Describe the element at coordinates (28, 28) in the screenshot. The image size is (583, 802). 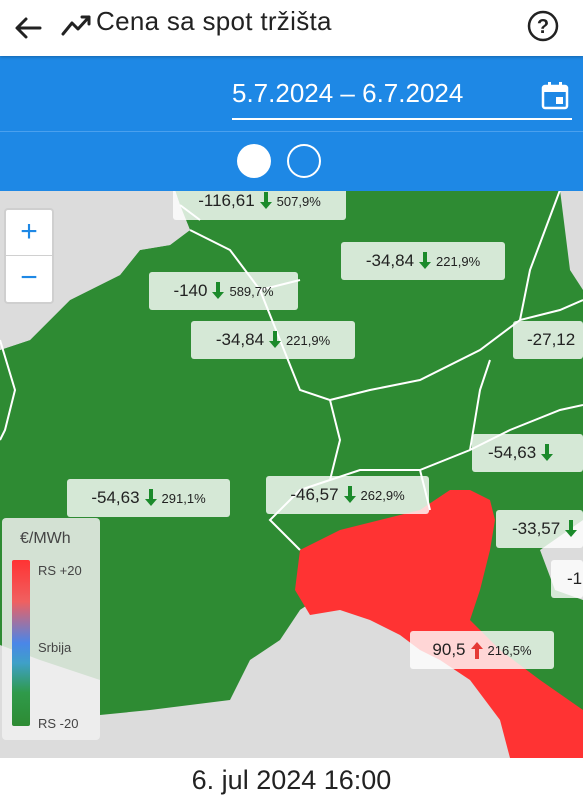
I see `back-arrow-icon` at that location.